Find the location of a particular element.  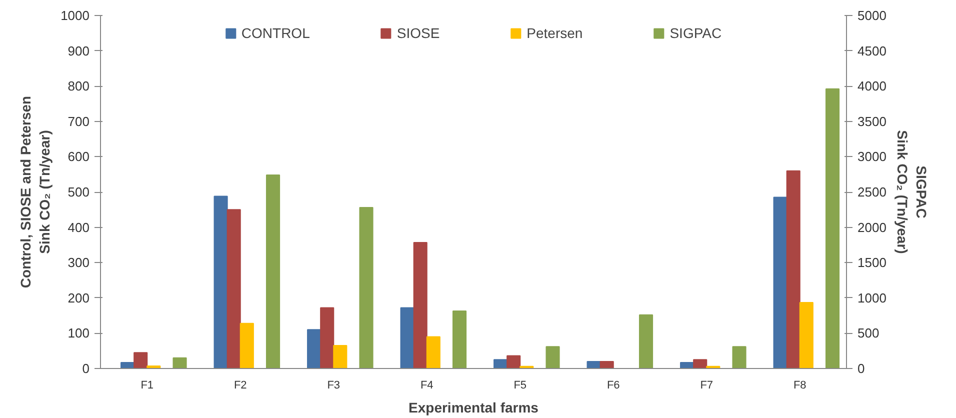

x-tick-label: F8 is located at coordinates (799, 386).